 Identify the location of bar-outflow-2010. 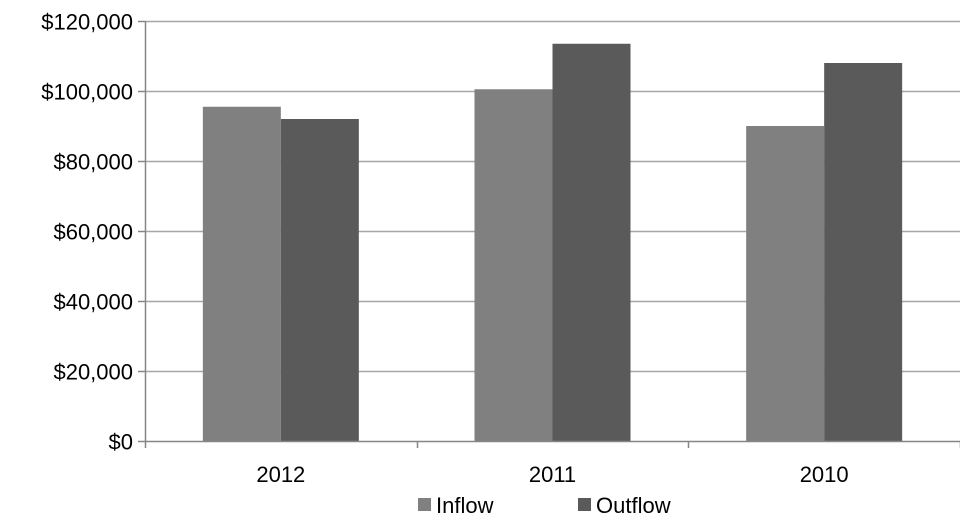
(863, 252).